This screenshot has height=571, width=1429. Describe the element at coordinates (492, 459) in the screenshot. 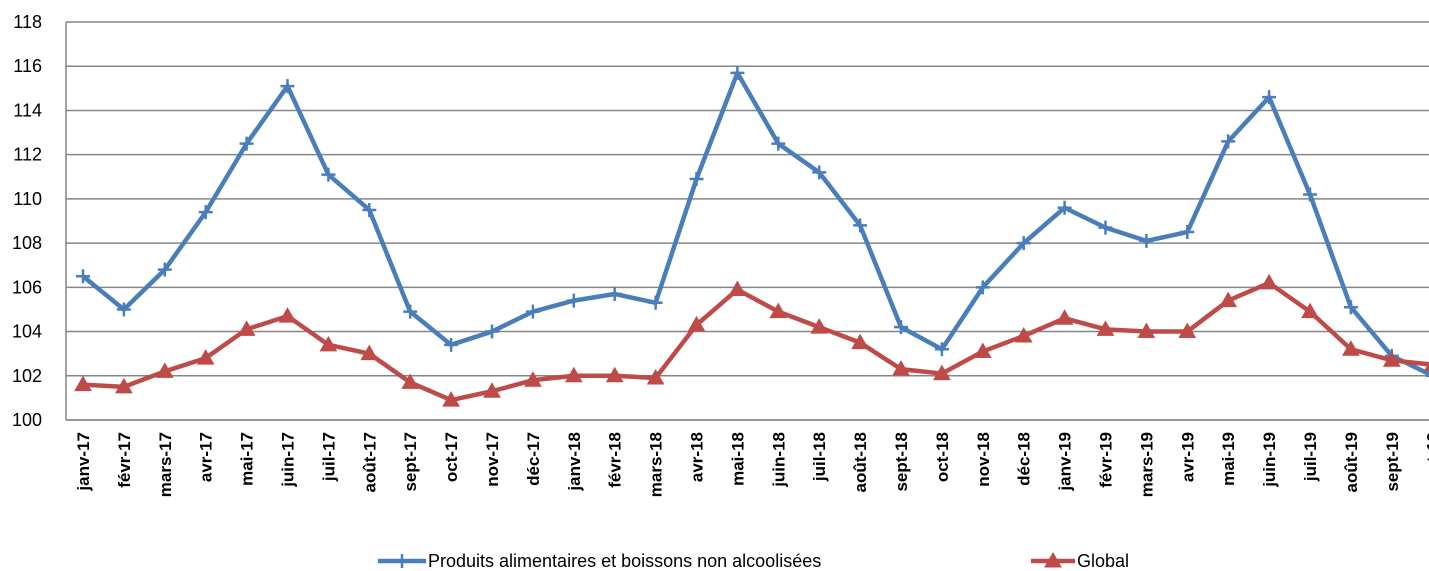

I see `x-tick-label: nov-17` at that location.